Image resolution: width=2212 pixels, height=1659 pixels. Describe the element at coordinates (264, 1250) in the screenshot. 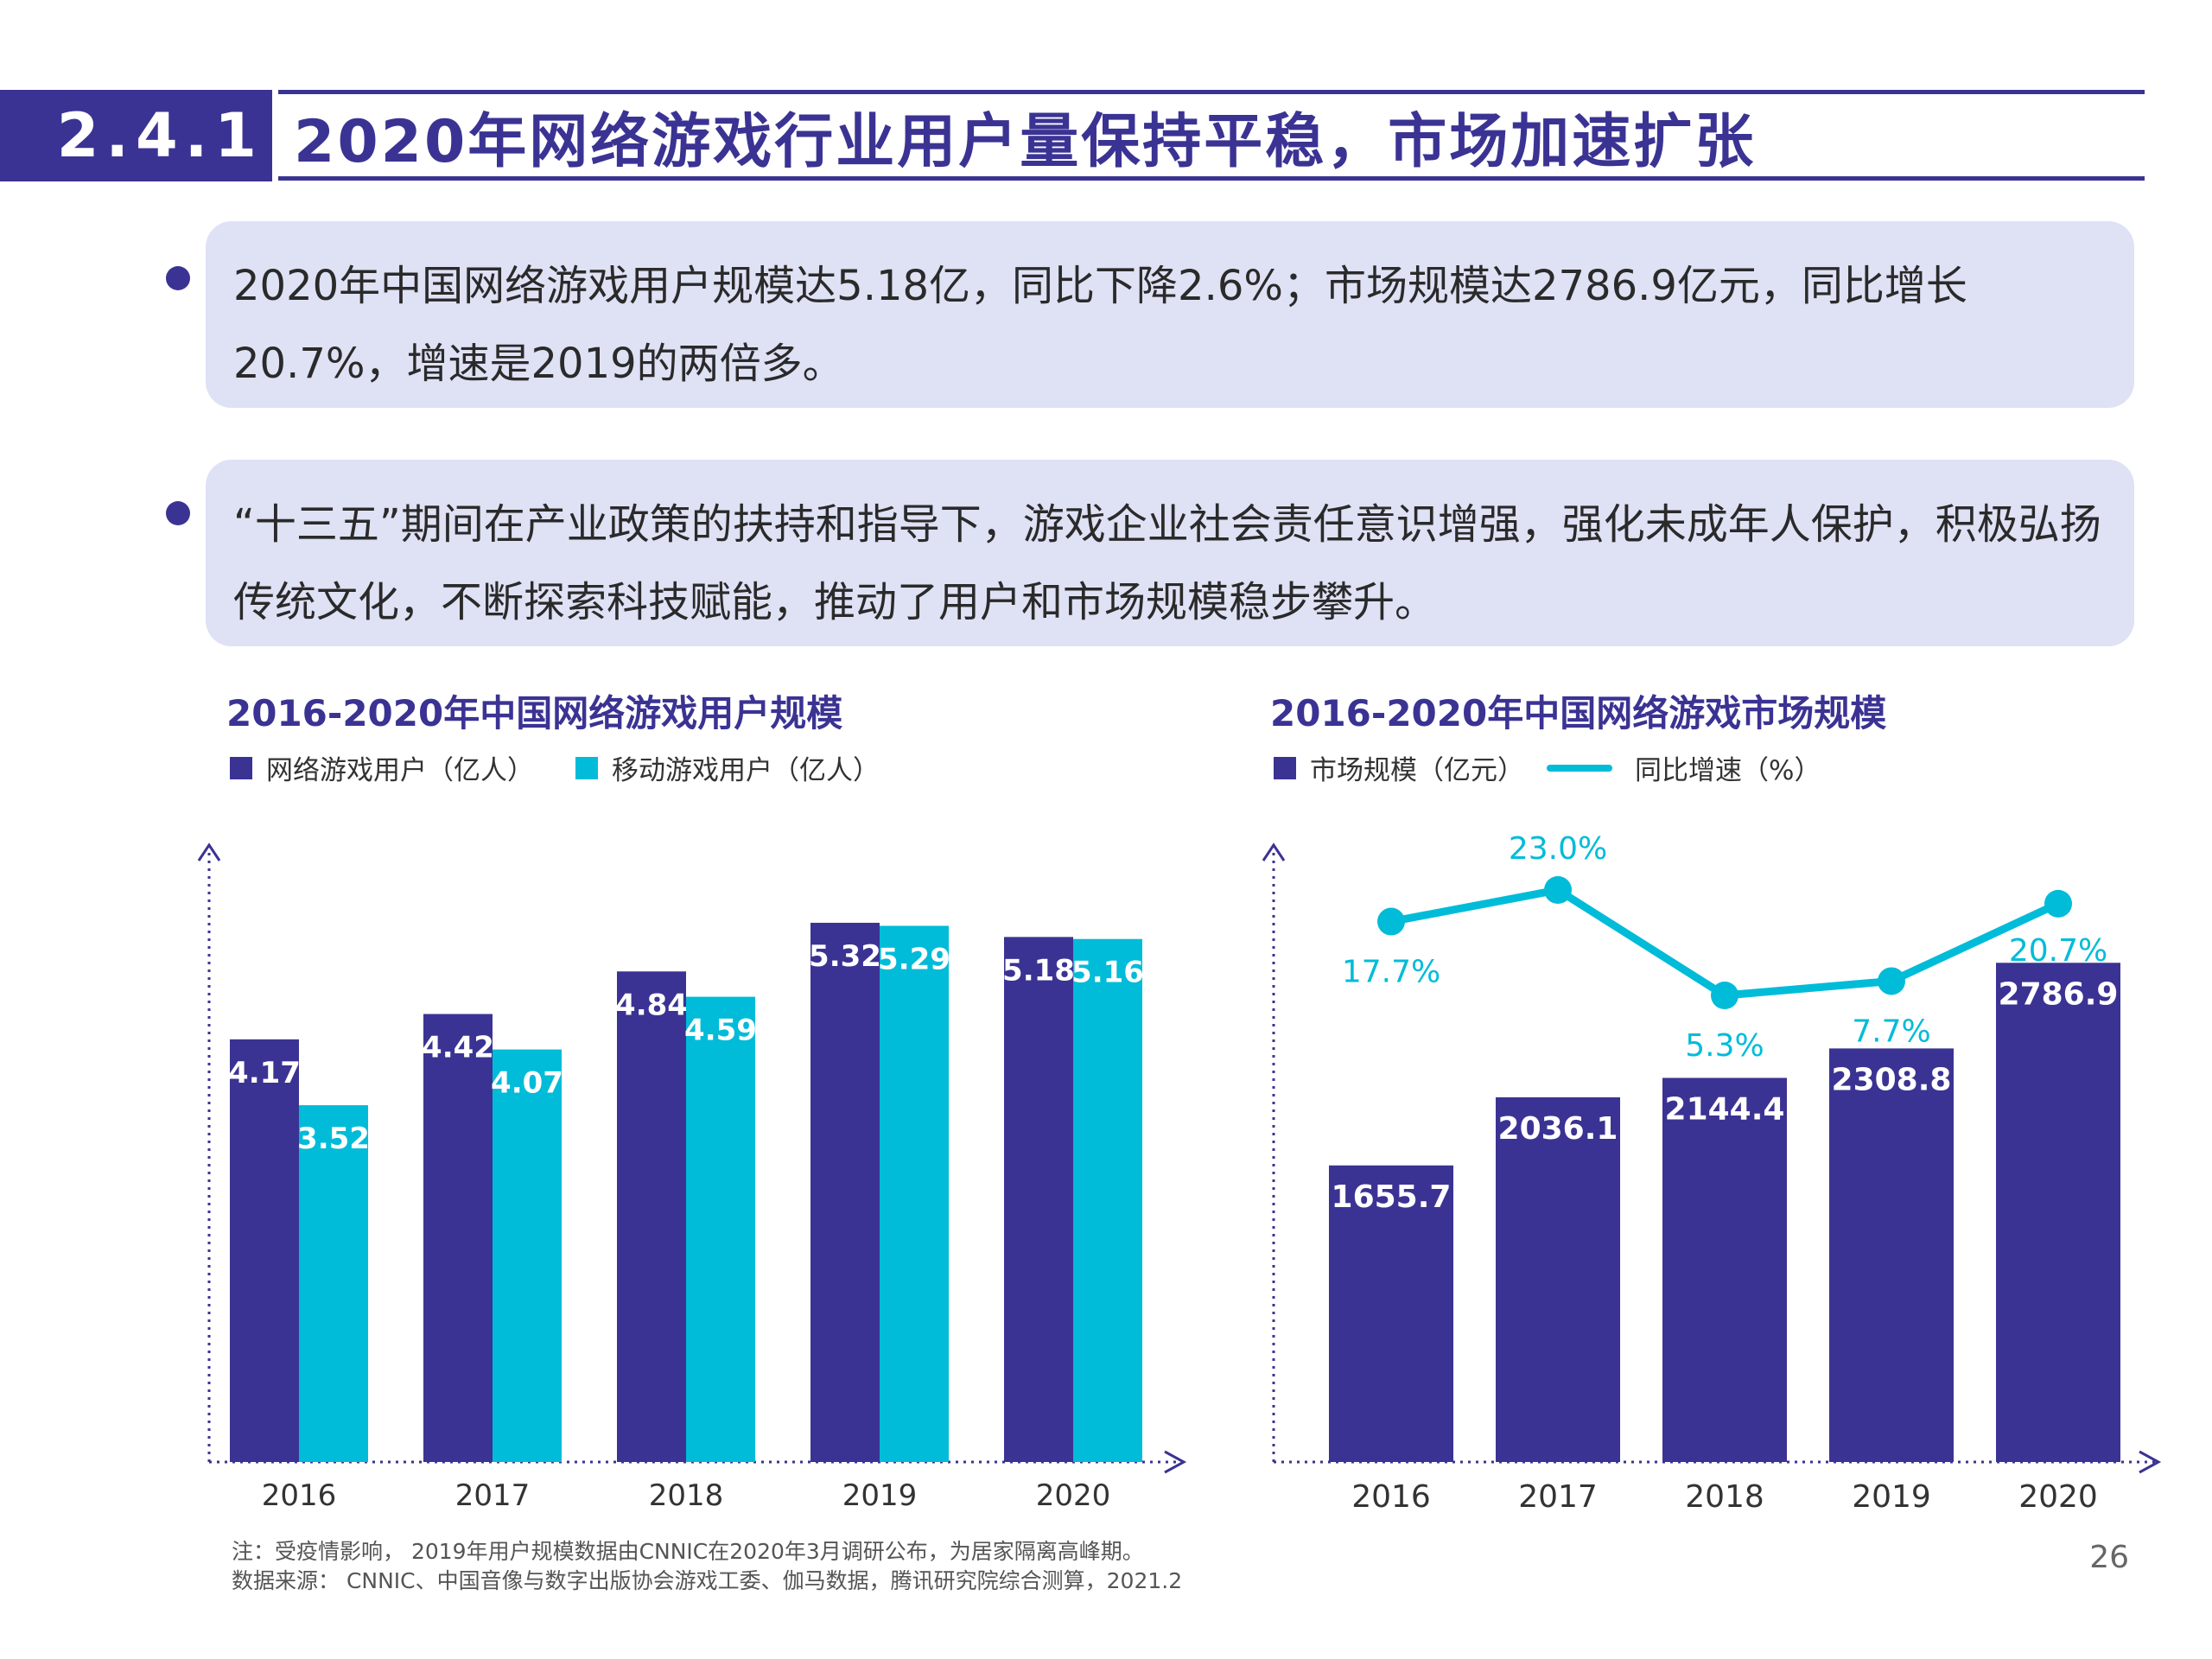

I see `bar-online-2016` at that location.